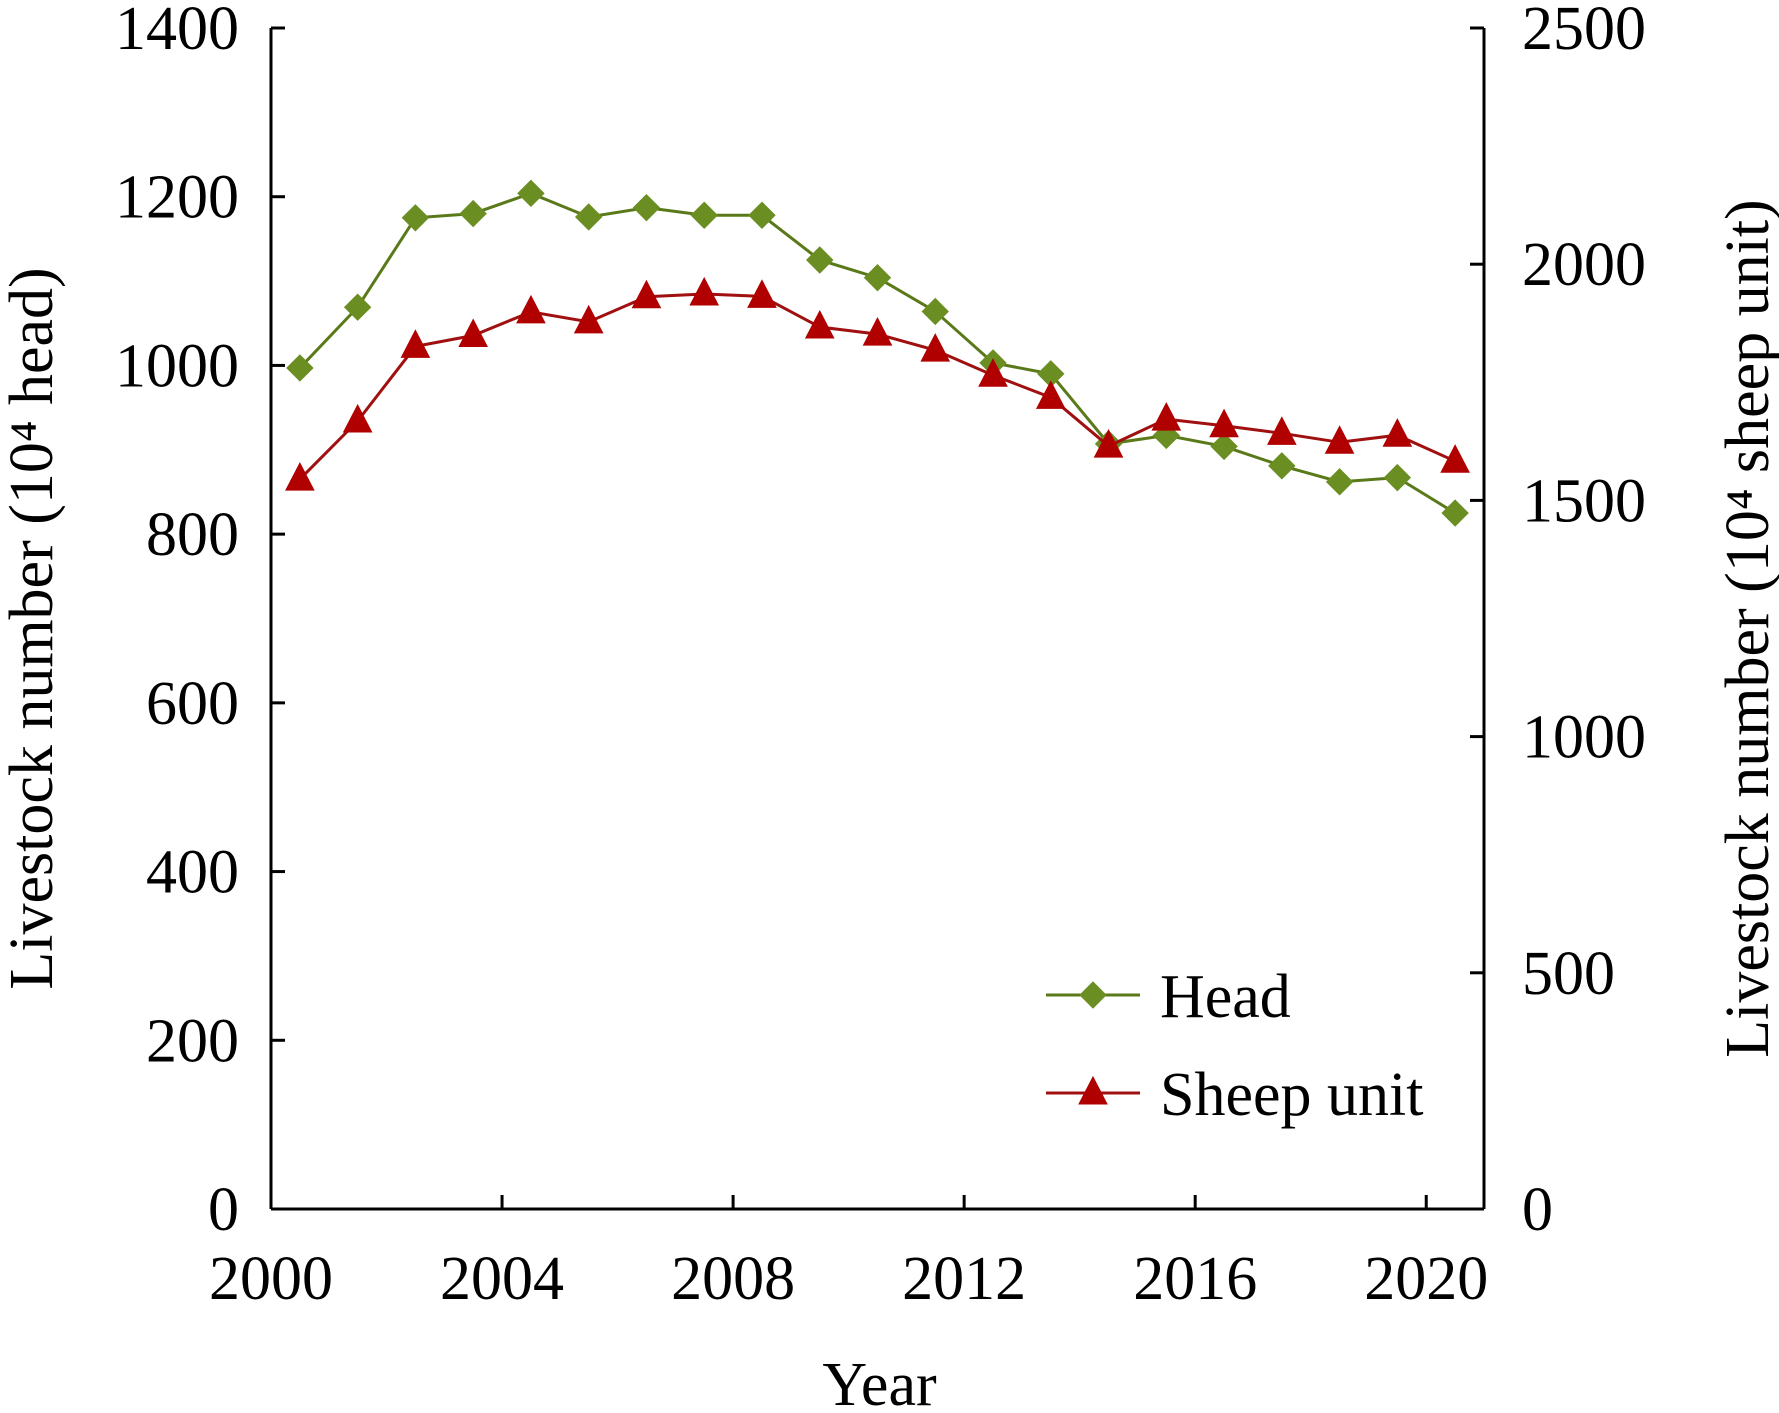 This screenshot has height=1413, width=1779. I want to click on right-y-tick-label: 1000, so click(1584, 738).